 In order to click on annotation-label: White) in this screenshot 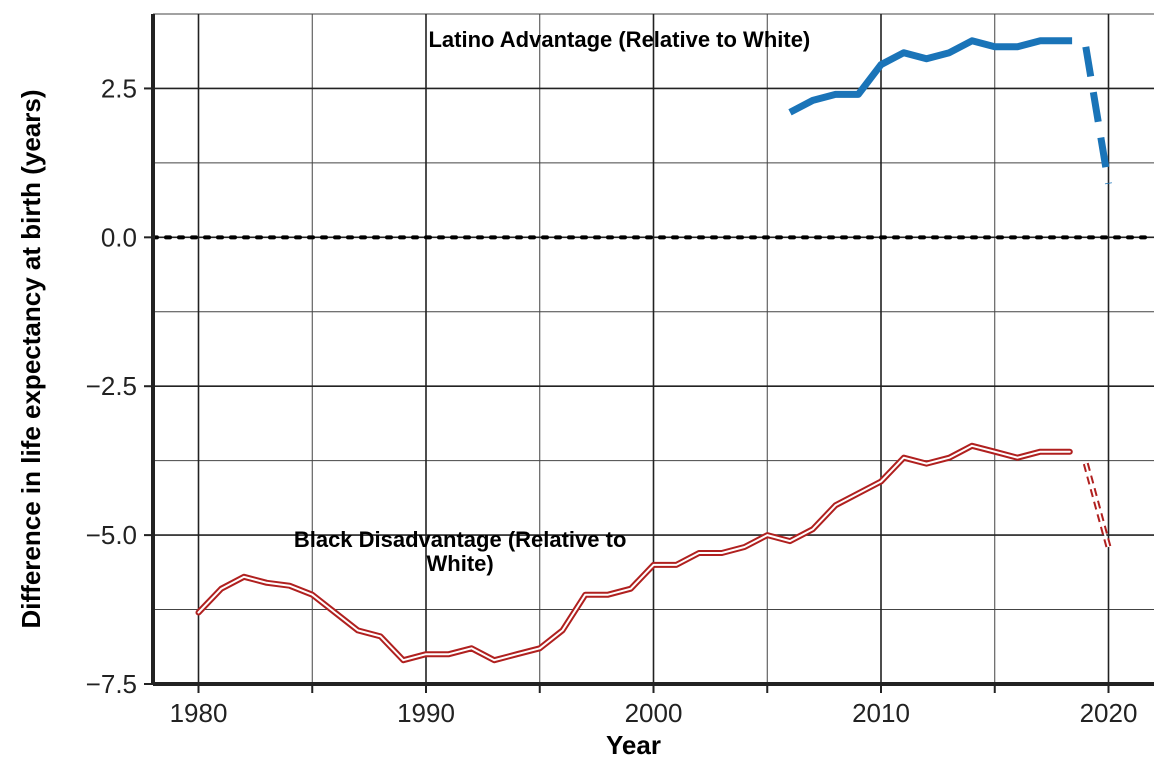, I will do `click(460, 563)`.